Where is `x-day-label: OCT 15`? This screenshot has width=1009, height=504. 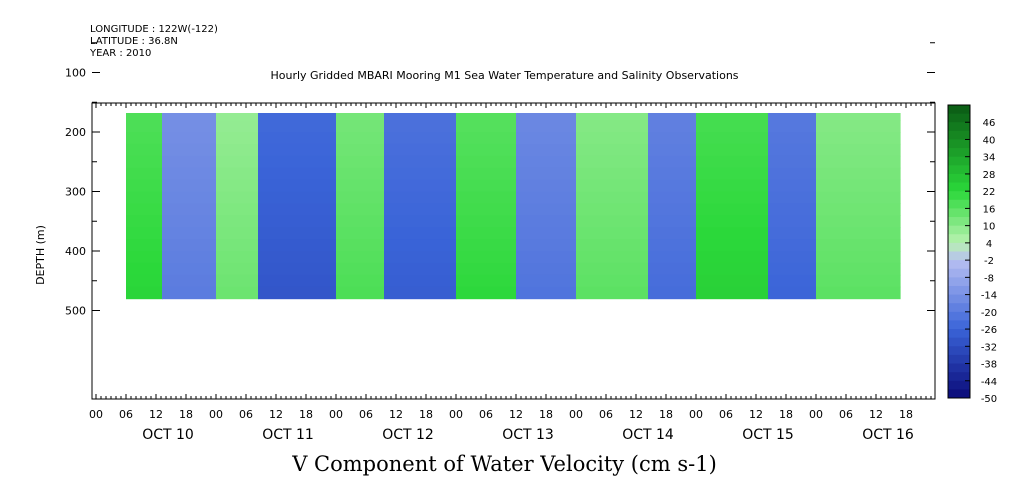 x-day-label: OCT 15 is located at coordinates (768, 435).